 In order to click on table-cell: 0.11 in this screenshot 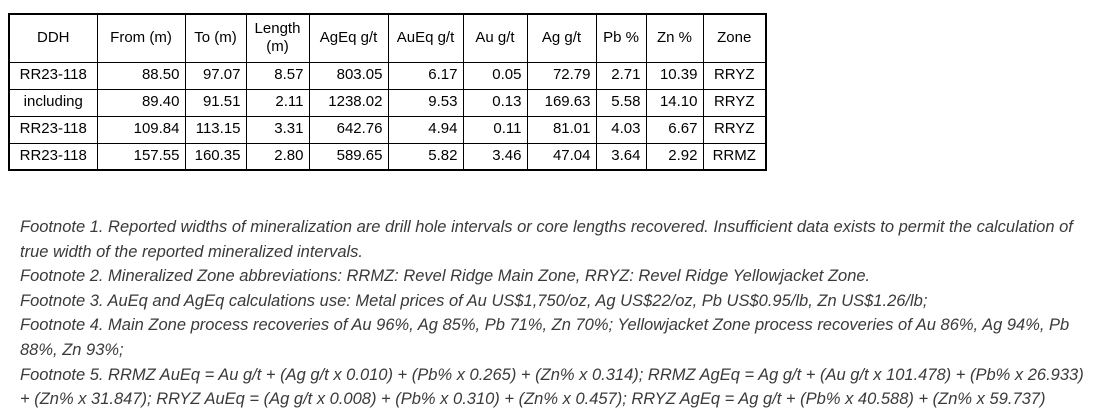, I will do `click(495, 129)`.